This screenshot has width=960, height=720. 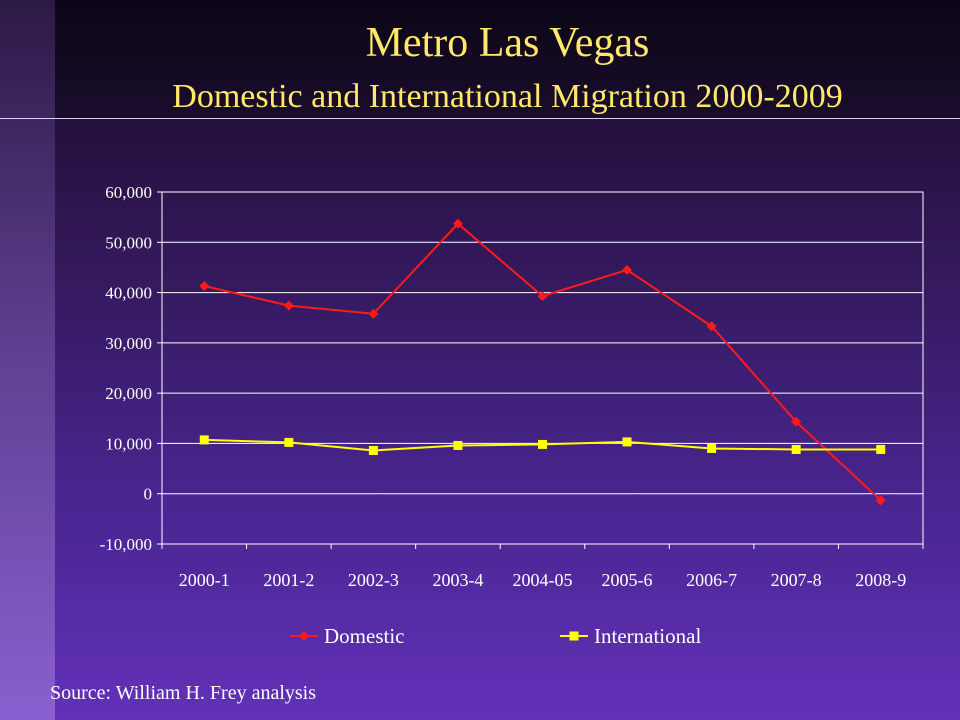 What do you see at coordinates (27, 360) in the screenshot?
I see `side-accent-bar` at bounding box center [27, 360].